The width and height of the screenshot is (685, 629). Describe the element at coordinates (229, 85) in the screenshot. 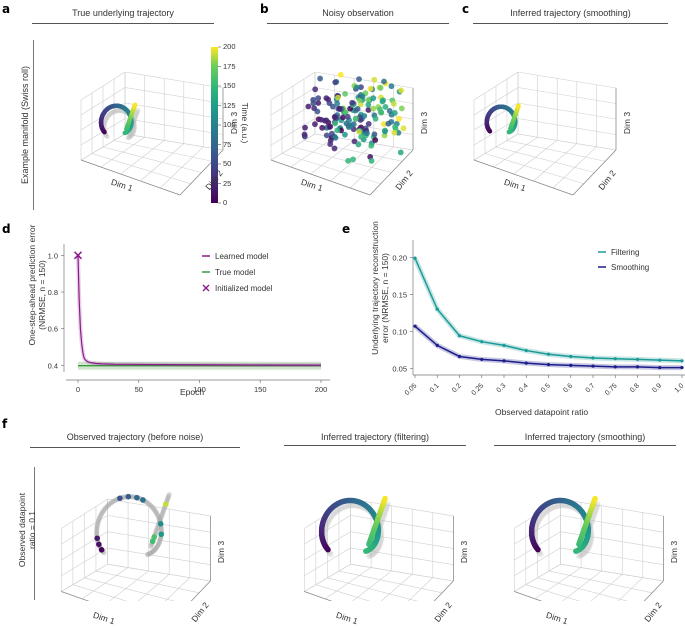

I see `colorbar-tick-label: 150` at that location.